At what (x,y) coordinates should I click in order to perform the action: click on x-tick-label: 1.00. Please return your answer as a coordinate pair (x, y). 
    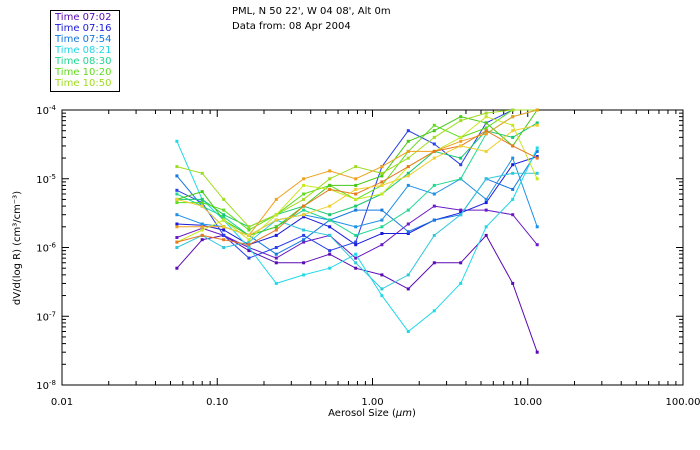
    Looking at the image, I should click on (372, 402).